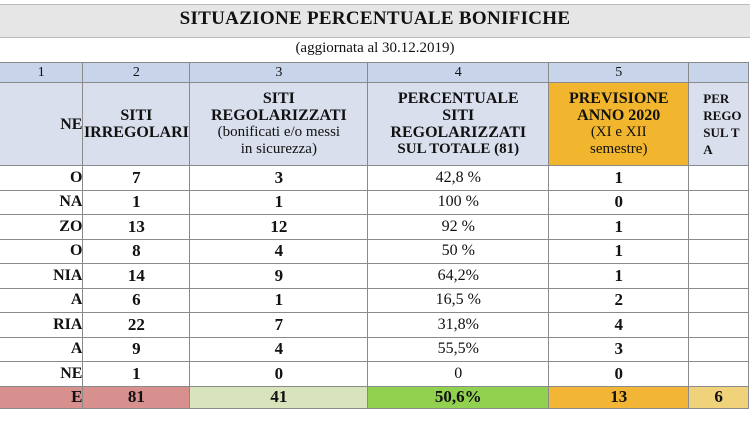 The width and height of the screenshot is (750, 430). I want to click on cell: 8, so click(136, 251).